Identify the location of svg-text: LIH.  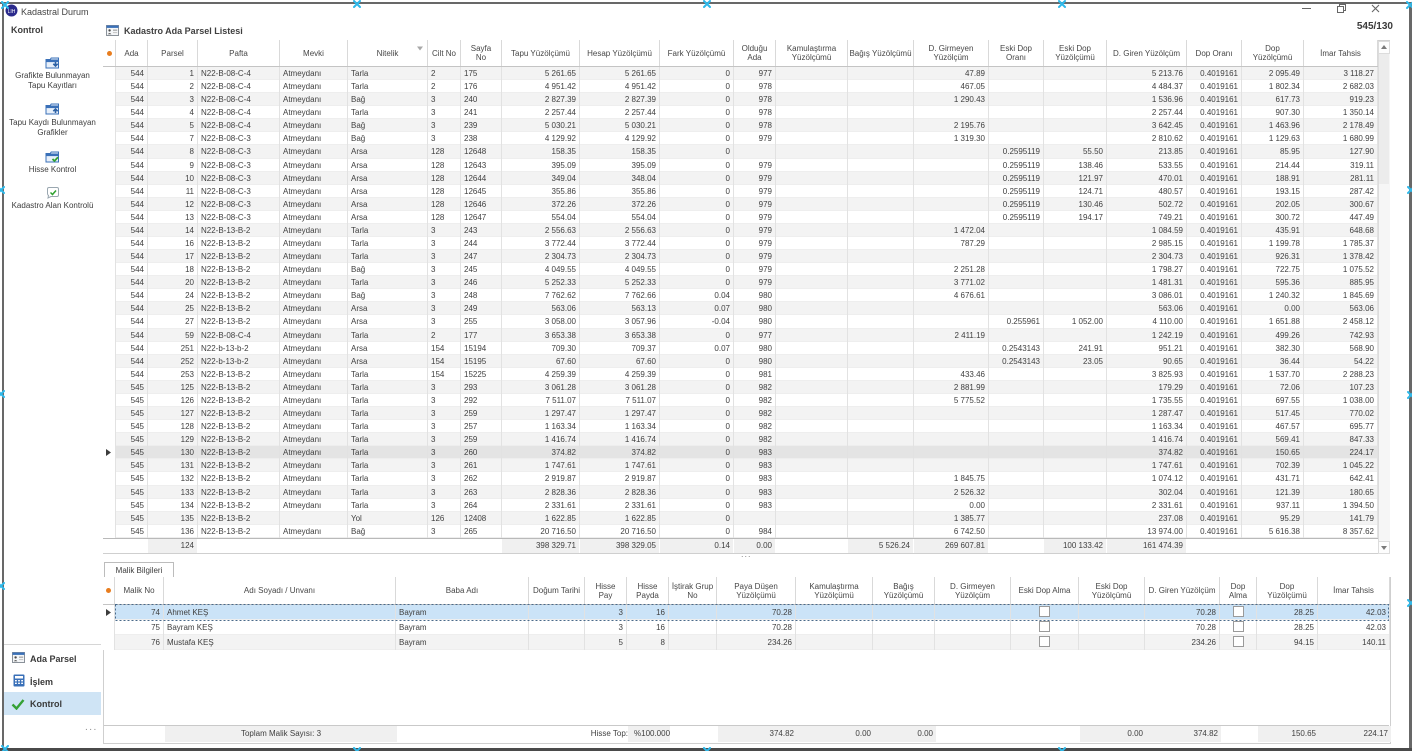
(12, 12).